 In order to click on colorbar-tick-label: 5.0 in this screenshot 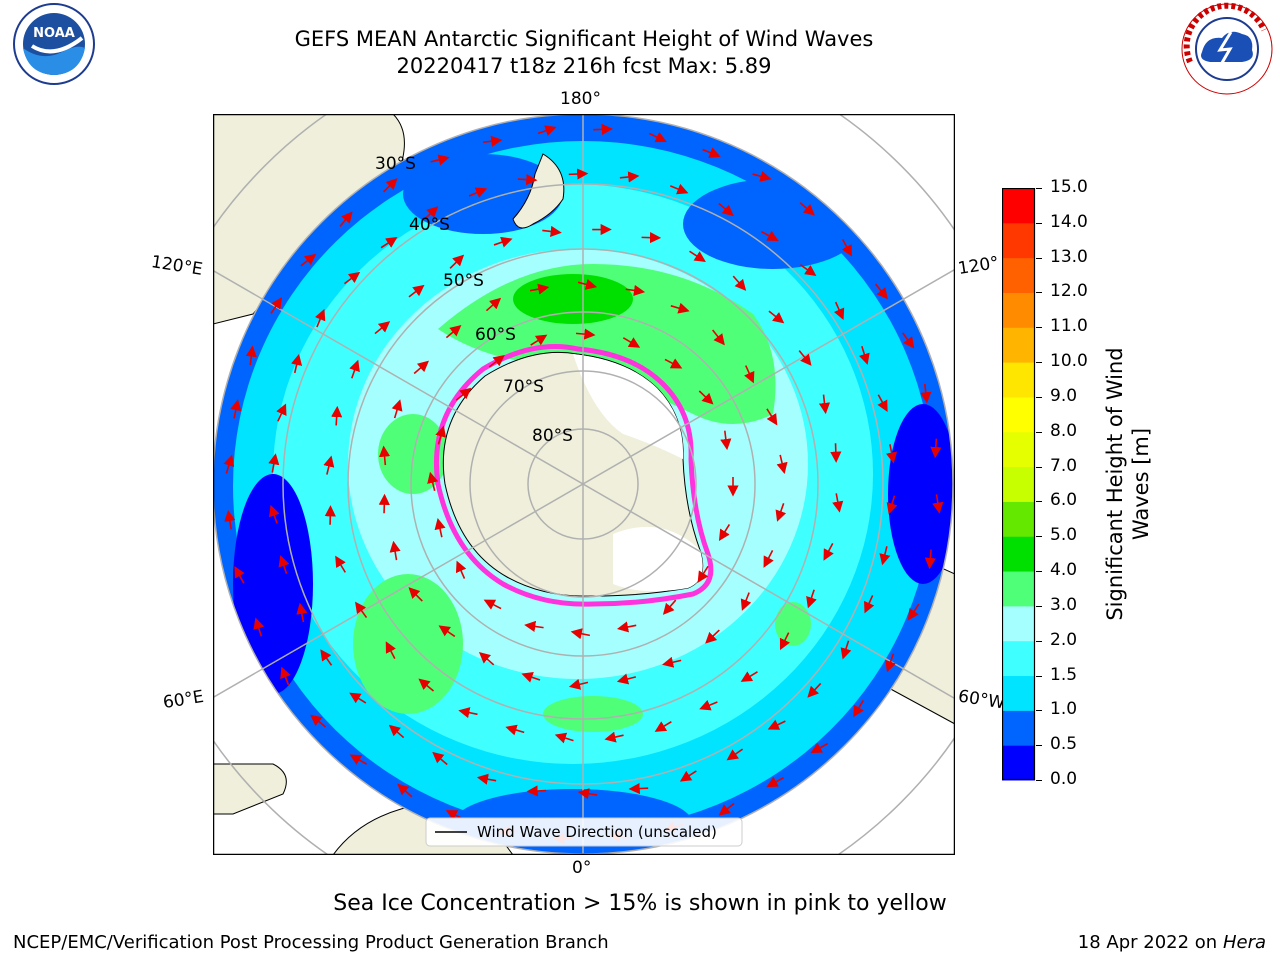, I will do `click(1064, 535)`.